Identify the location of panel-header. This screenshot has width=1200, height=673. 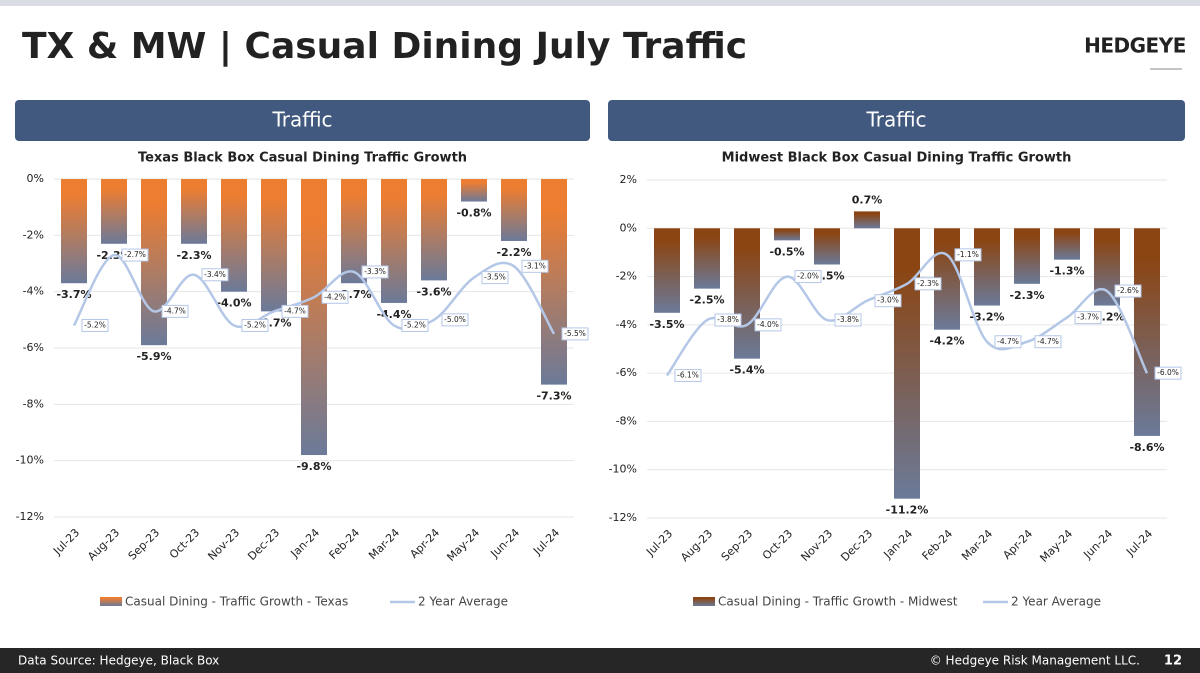
(302, 120).